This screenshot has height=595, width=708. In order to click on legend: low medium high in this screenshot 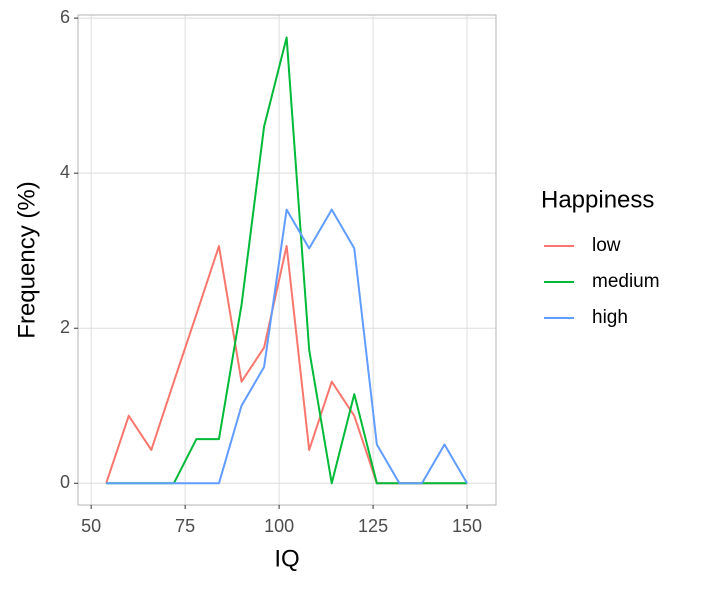, I will do `click(602, 281)`.